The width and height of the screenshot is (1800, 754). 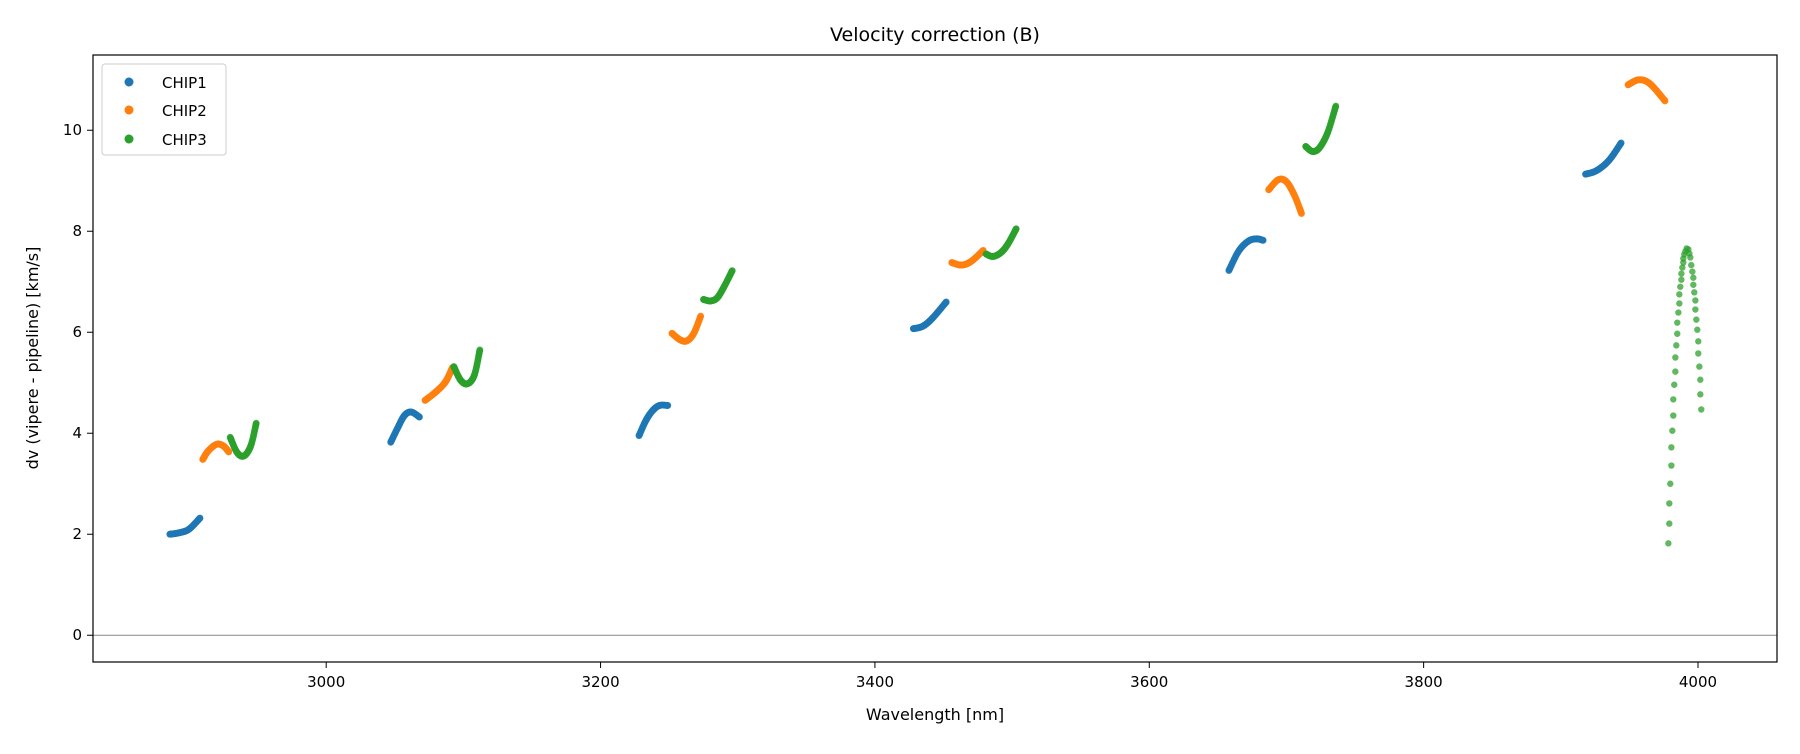 I want to click on y-tick-label: 4, so click(x=77, y=433).